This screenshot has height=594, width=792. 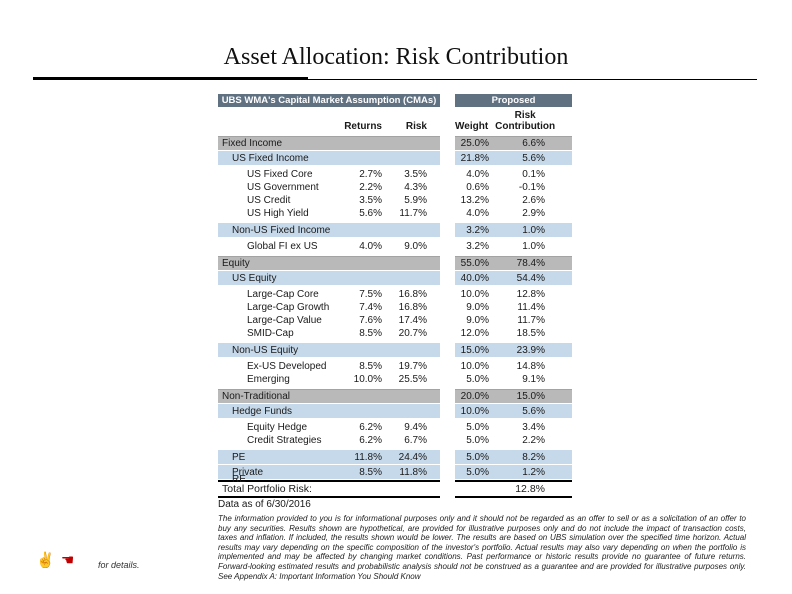 I want to click on row-label: PE, so click(x=239, y=457).